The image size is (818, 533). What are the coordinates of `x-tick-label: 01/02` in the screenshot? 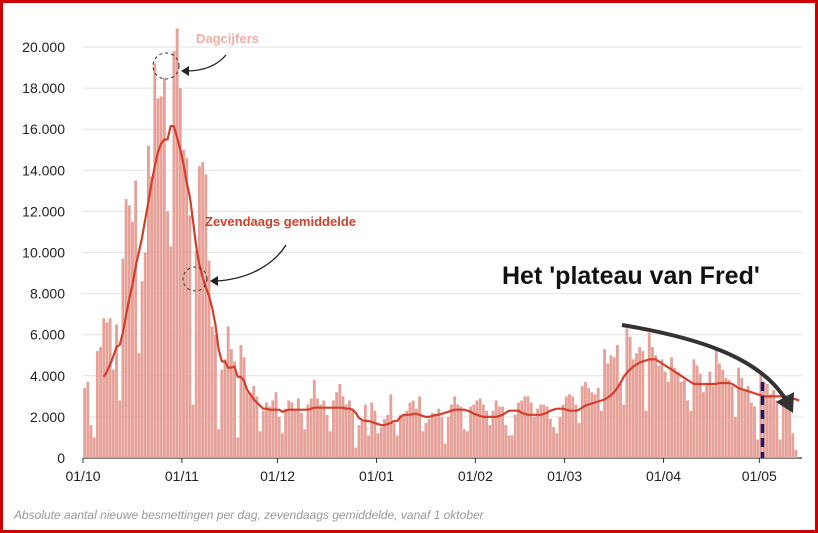 It's located at (475, 476).